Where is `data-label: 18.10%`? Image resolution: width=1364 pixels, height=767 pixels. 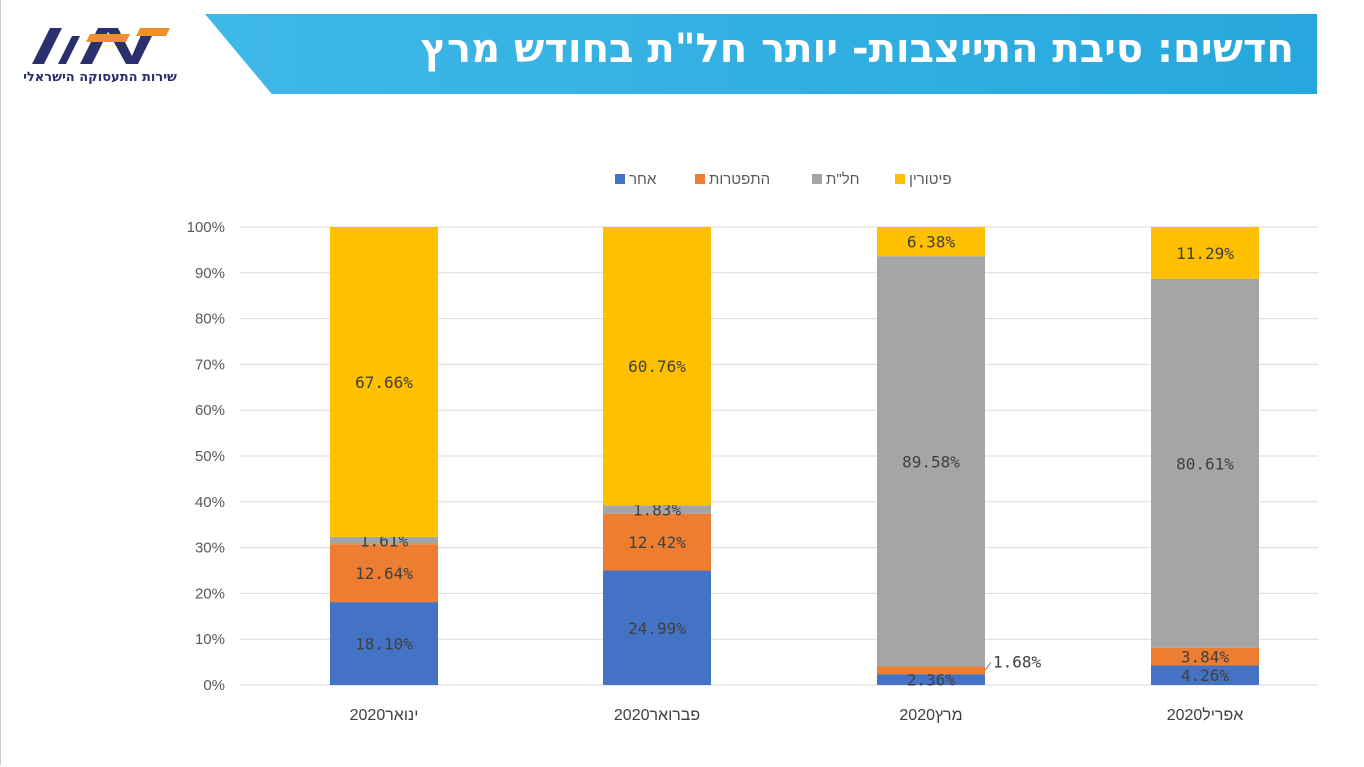 data-label: 18.10% is located at coordinates (384, 644).